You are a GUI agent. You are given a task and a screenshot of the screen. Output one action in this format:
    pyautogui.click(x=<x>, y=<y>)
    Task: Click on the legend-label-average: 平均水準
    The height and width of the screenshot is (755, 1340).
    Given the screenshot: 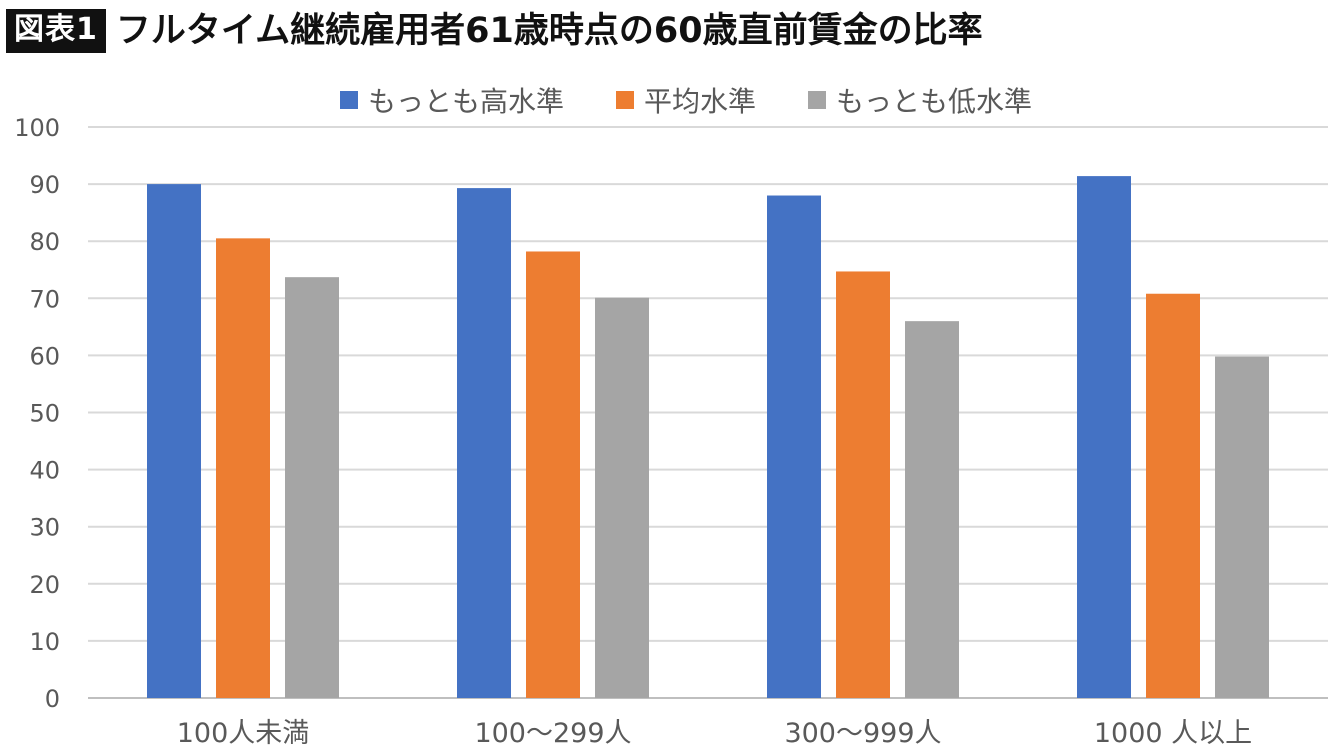 What is the action you would take?
    pyautogui.click(x=700, y=101)
    